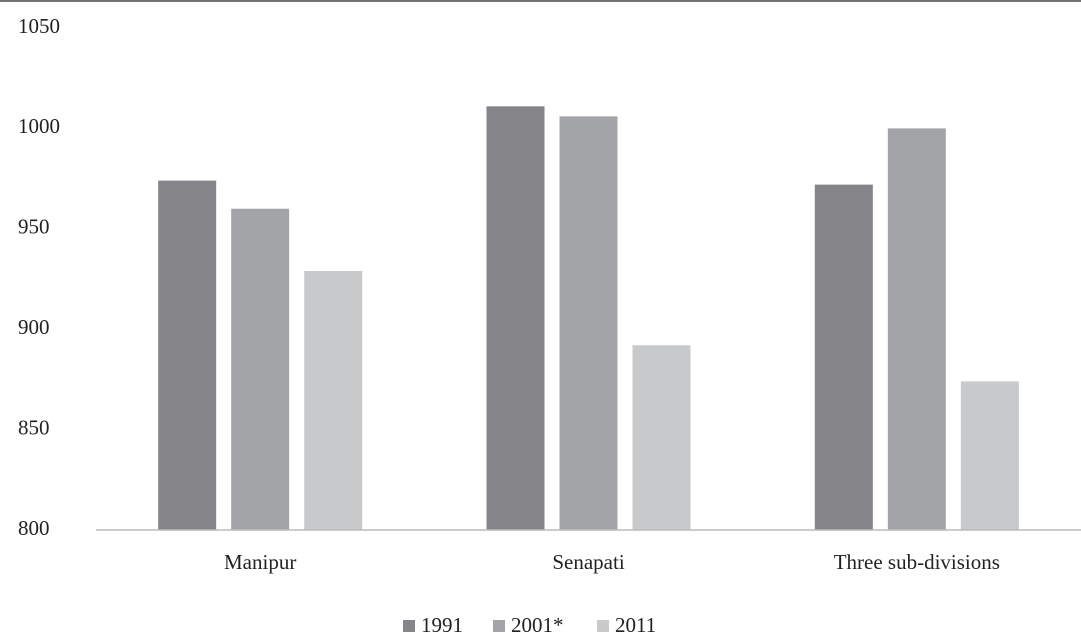  What do you see at coordinates (34, 327) in the screenshot?
I see `y-tick-label: 900` at bounding box center [34, 327].